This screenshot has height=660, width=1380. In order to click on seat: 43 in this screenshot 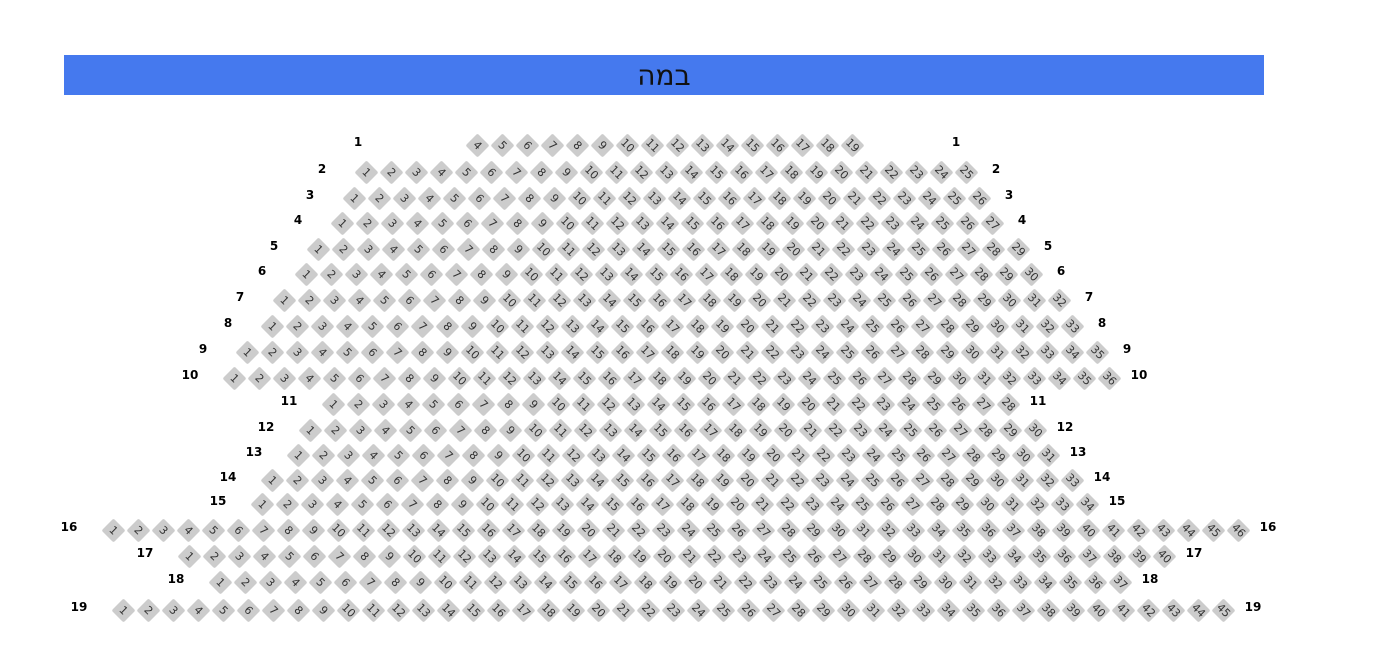, I will do `click(1163, 530)`.